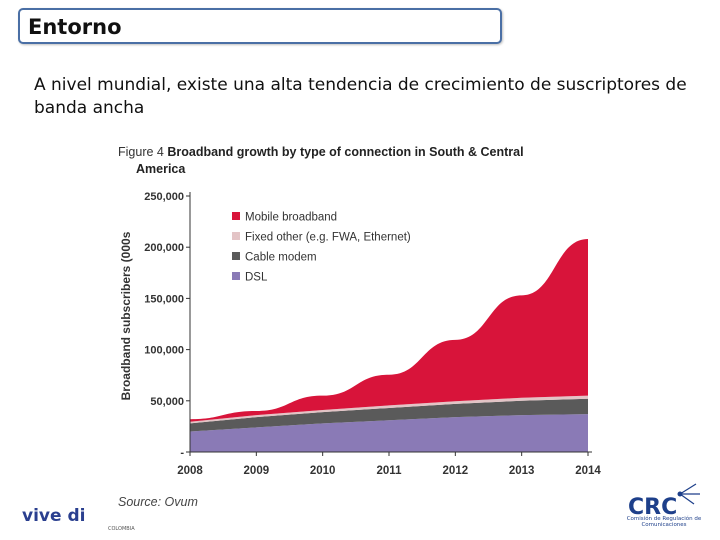 The width and height of the screenshot is (720, 540). I want to click on crc-logo: CRC, so click(664, 501).